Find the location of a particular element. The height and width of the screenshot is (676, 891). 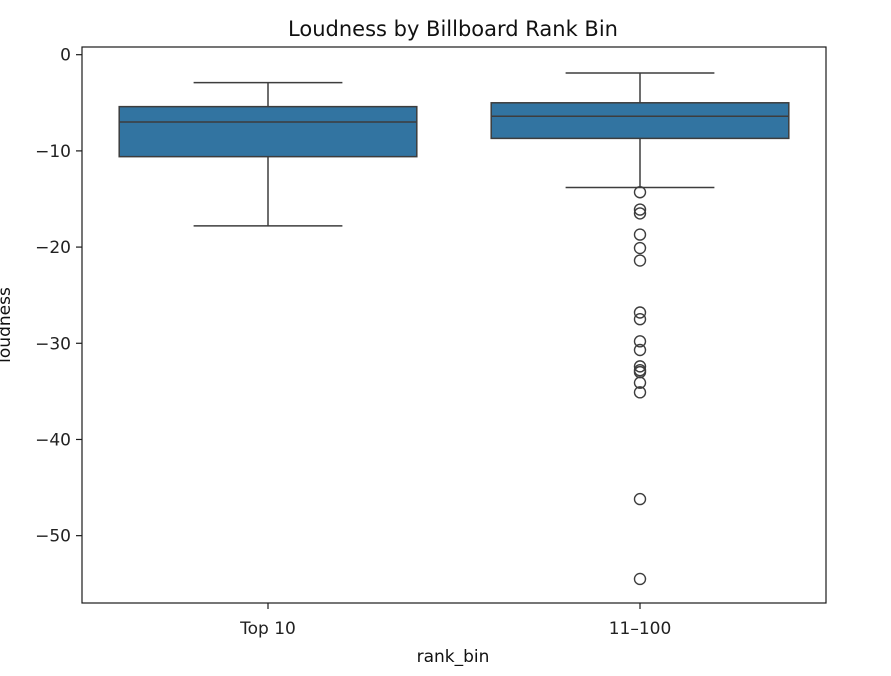

y-tick-label: −20 is located at coordinates (53, 248).